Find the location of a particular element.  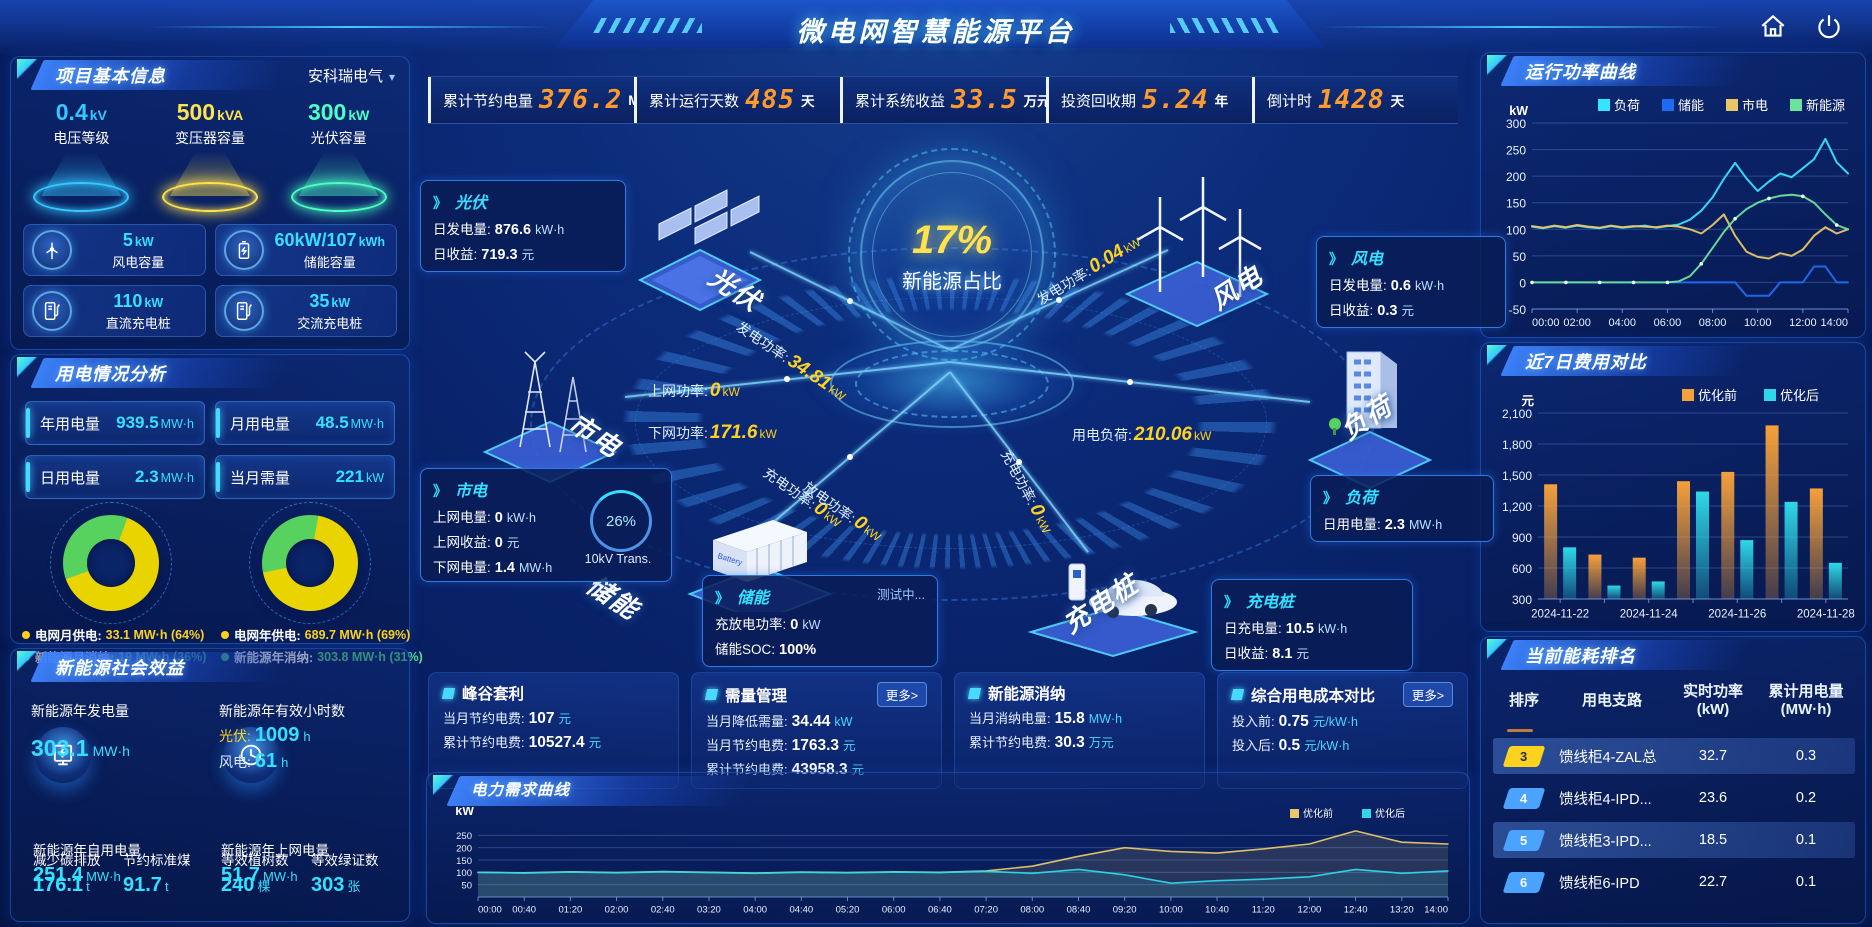

capacity-cone: 0.4 kV 电压等级 is located at coordinates (81, 156).